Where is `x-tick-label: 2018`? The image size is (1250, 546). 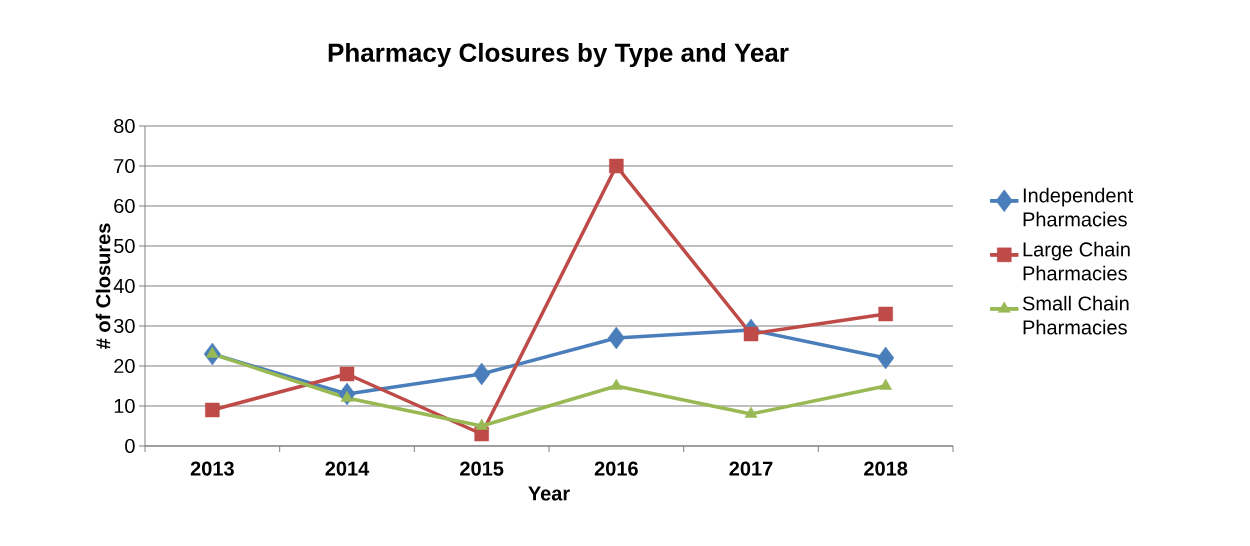 x-tick-label: 2018 is located at coordinates (886, 468).